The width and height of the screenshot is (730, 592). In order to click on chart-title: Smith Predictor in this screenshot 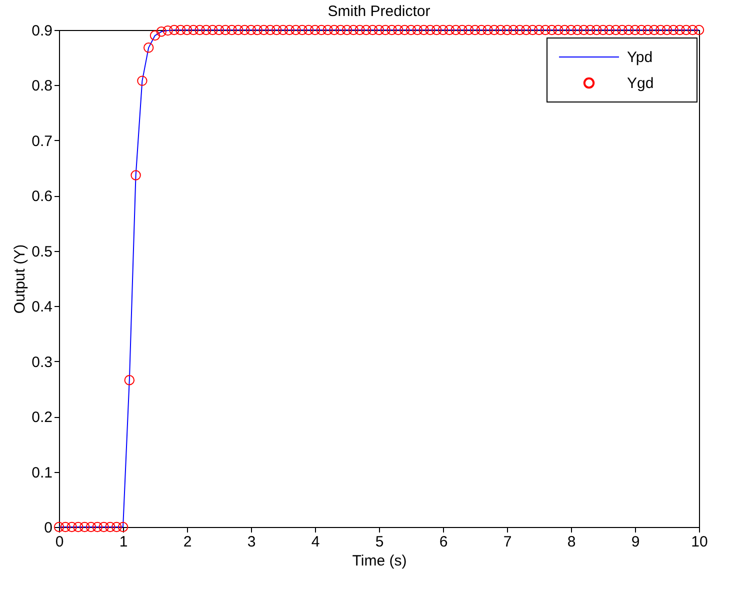, I will do `click(379, 11)`.